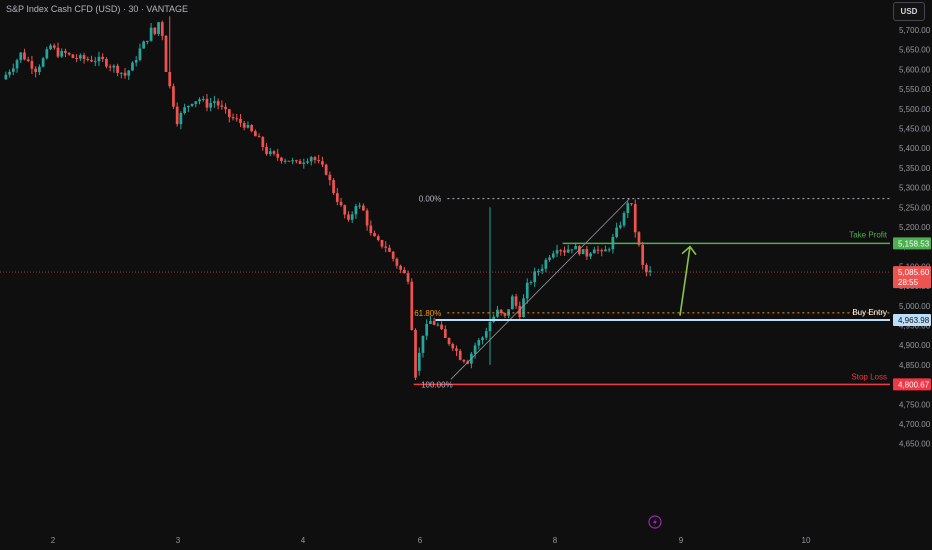 The image size is (932, 550). What do you see at coordinates (430, 199) in the screenshot?
I see `fib-label-0: 0.00%` at bounding box center [430, 199].